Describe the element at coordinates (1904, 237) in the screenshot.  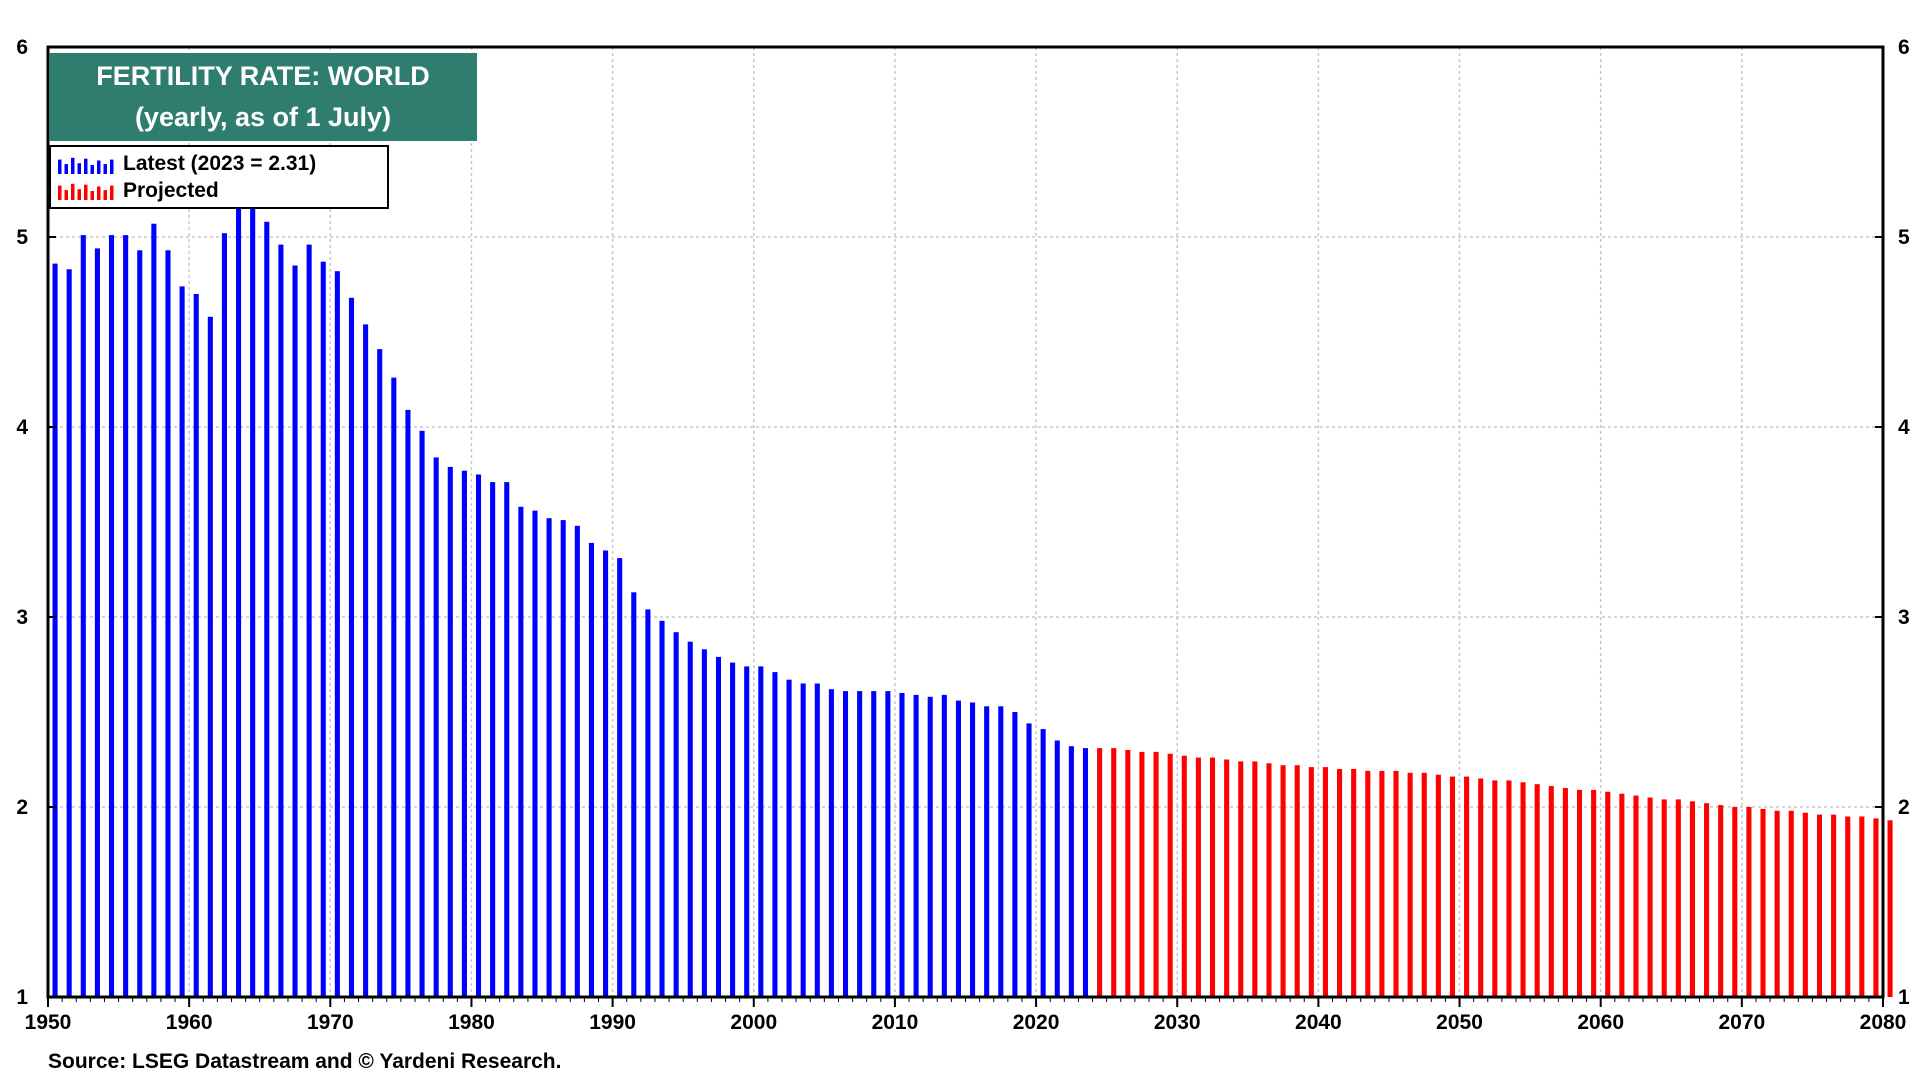
I see `y-tick-label-right: 5` at that location.